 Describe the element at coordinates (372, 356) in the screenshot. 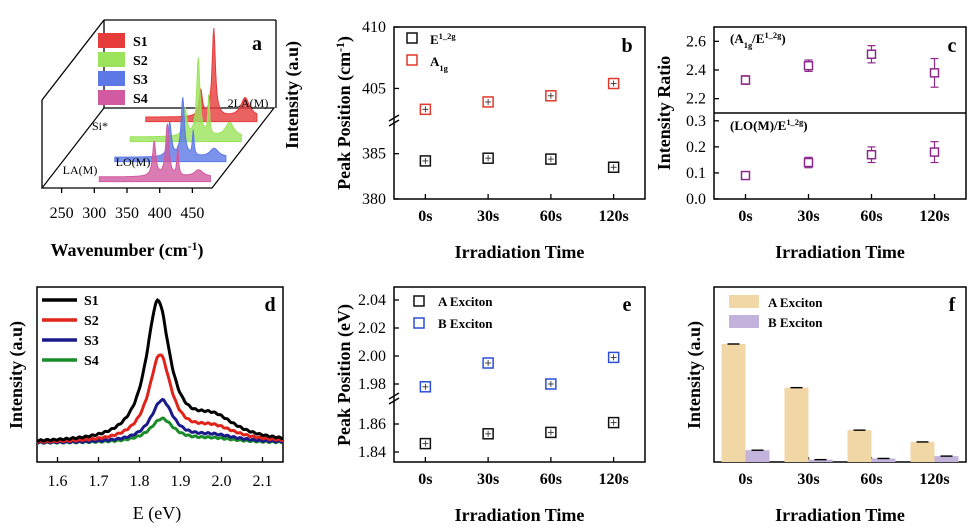

I see `y-tick-label: 2.00` at that location.